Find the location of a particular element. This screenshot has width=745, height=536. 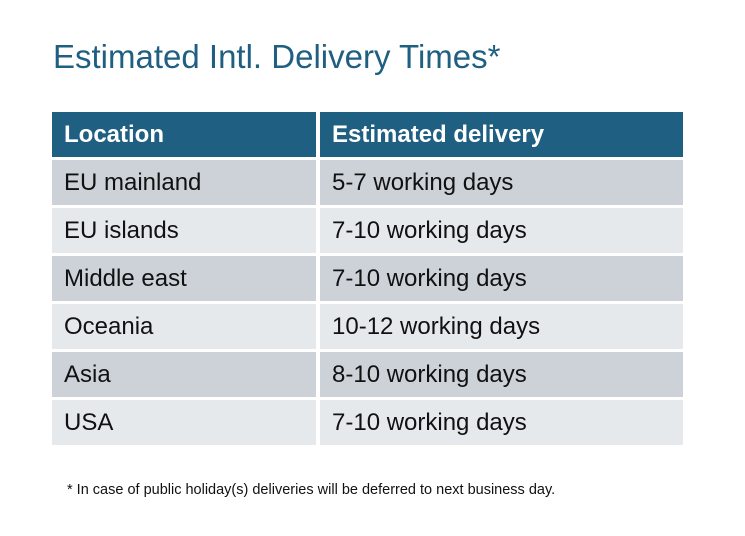

table-row: EU mainland 5-7 working days is located at coordinates (367, 182).